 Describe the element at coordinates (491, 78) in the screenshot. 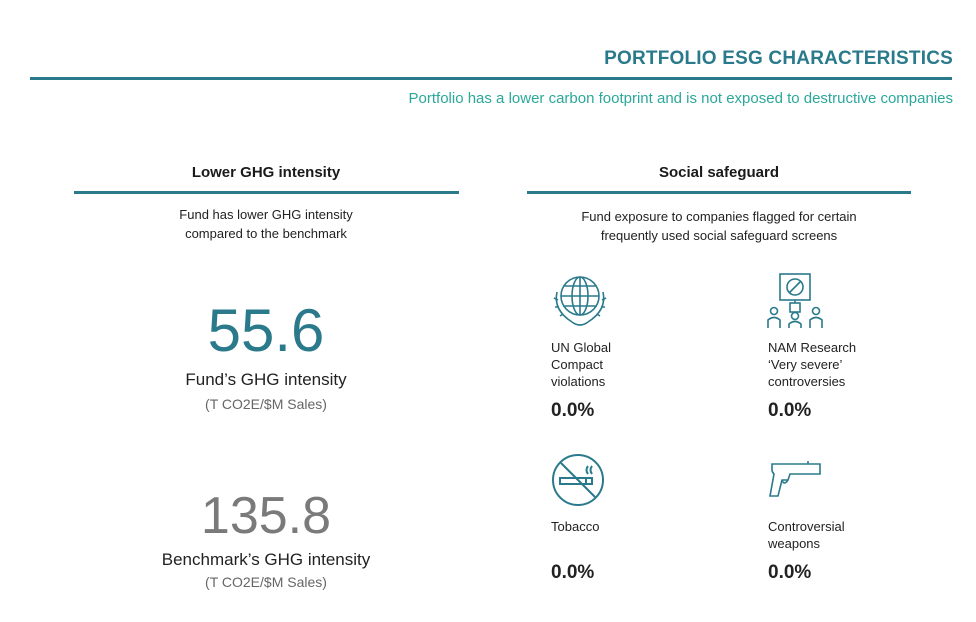

I see `title-divider` at that location.